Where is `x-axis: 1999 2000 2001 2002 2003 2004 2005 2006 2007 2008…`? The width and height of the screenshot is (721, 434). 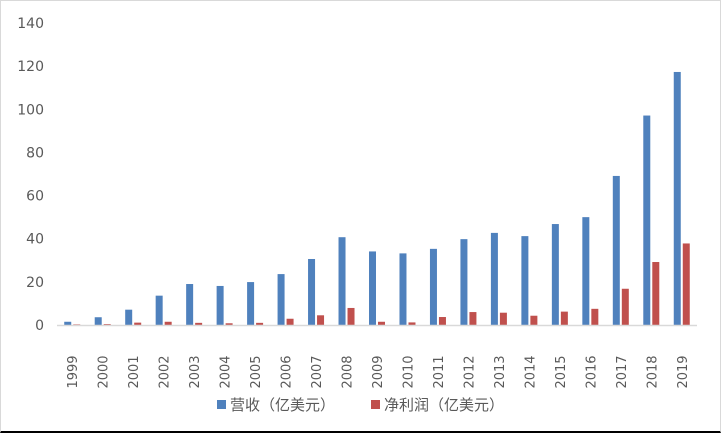
x-axis: 1999 2000 2001 2002 2003 2004 2005 2006 2007 2008… is located at coordinates (378, 371).